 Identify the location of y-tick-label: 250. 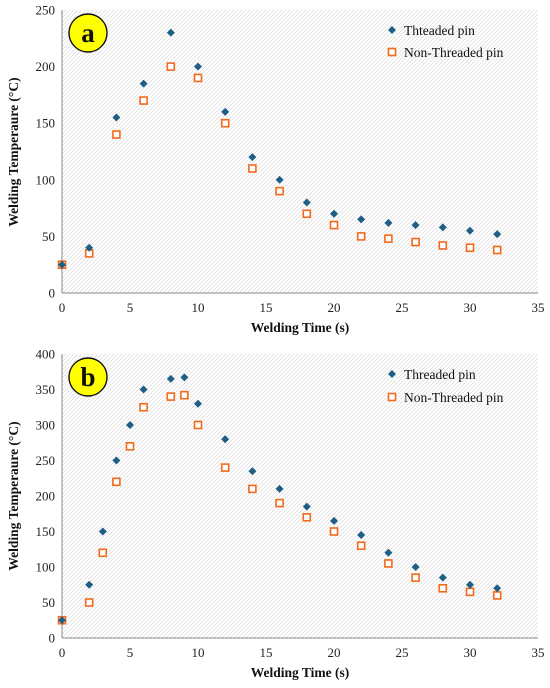
(46, 460).